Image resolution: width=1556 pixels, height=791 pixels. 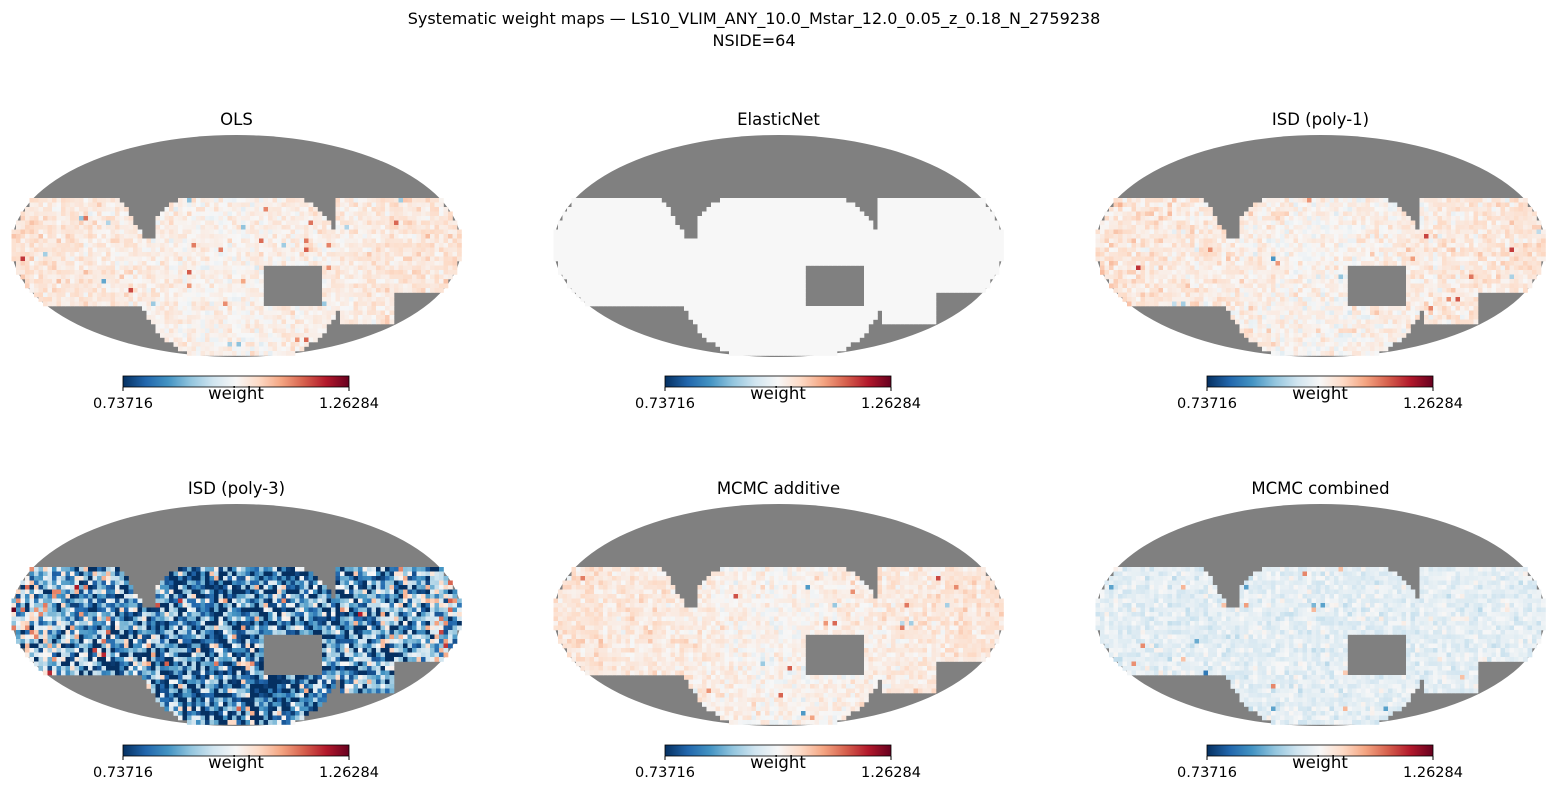 What do you see at coordinates (1320, 119) in the screenshot?
I see `map-title: ISD (poly-1)` at bounding box center [1320, 119].